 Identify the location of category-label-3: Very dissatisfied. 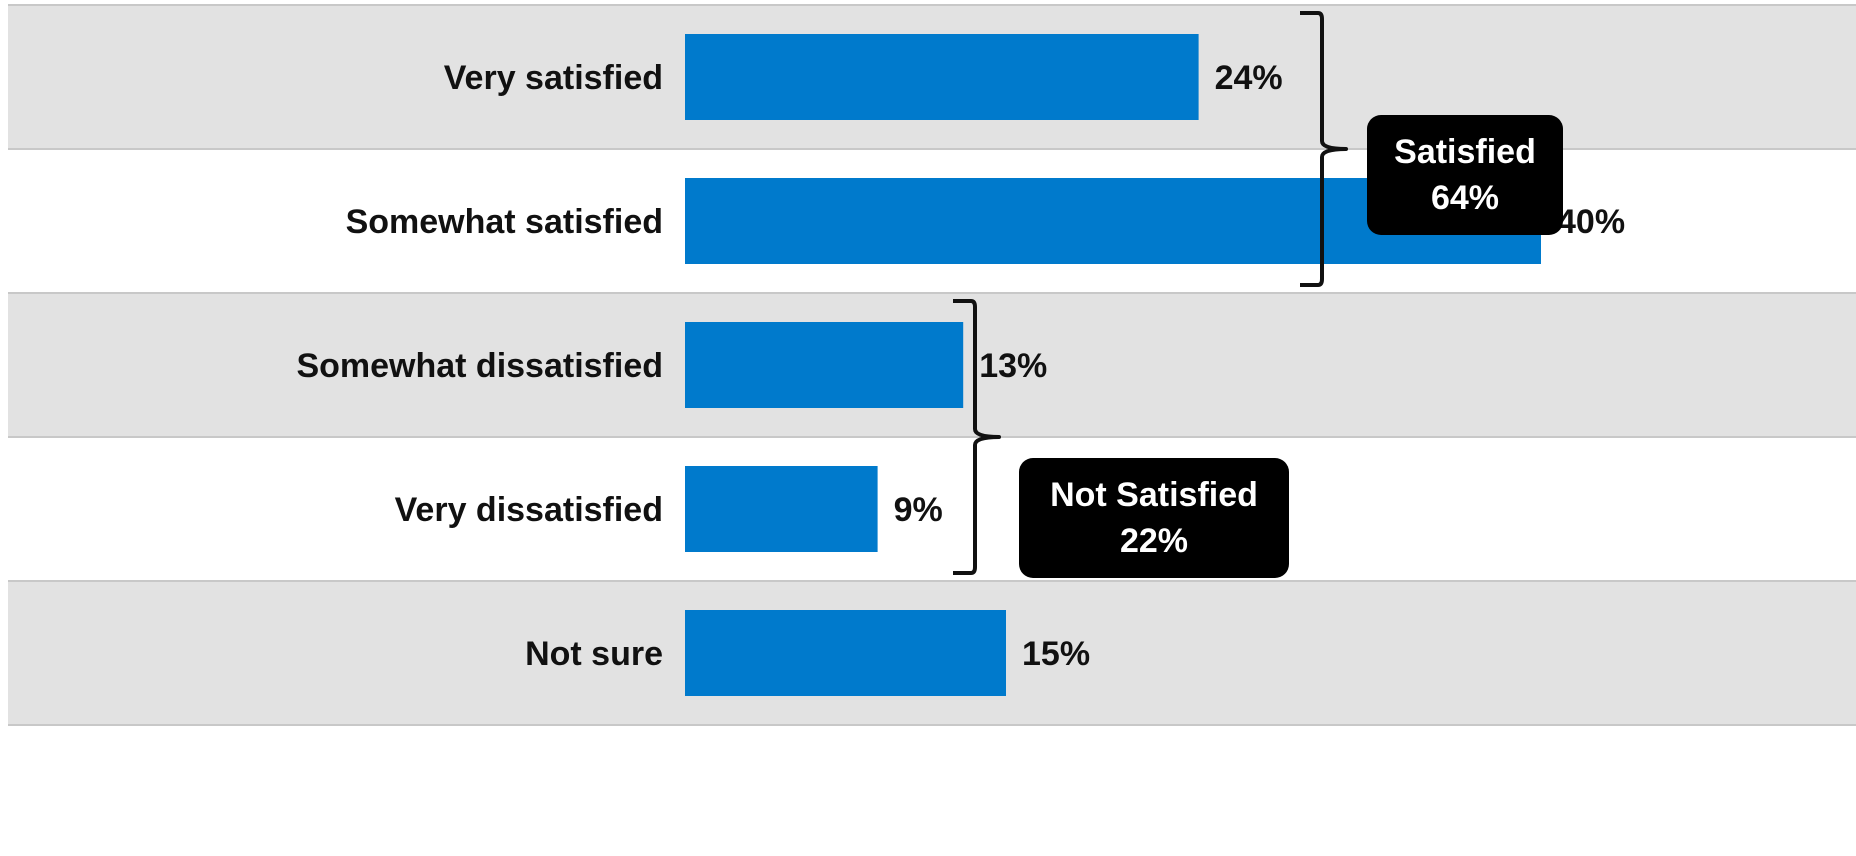
(529, 510).